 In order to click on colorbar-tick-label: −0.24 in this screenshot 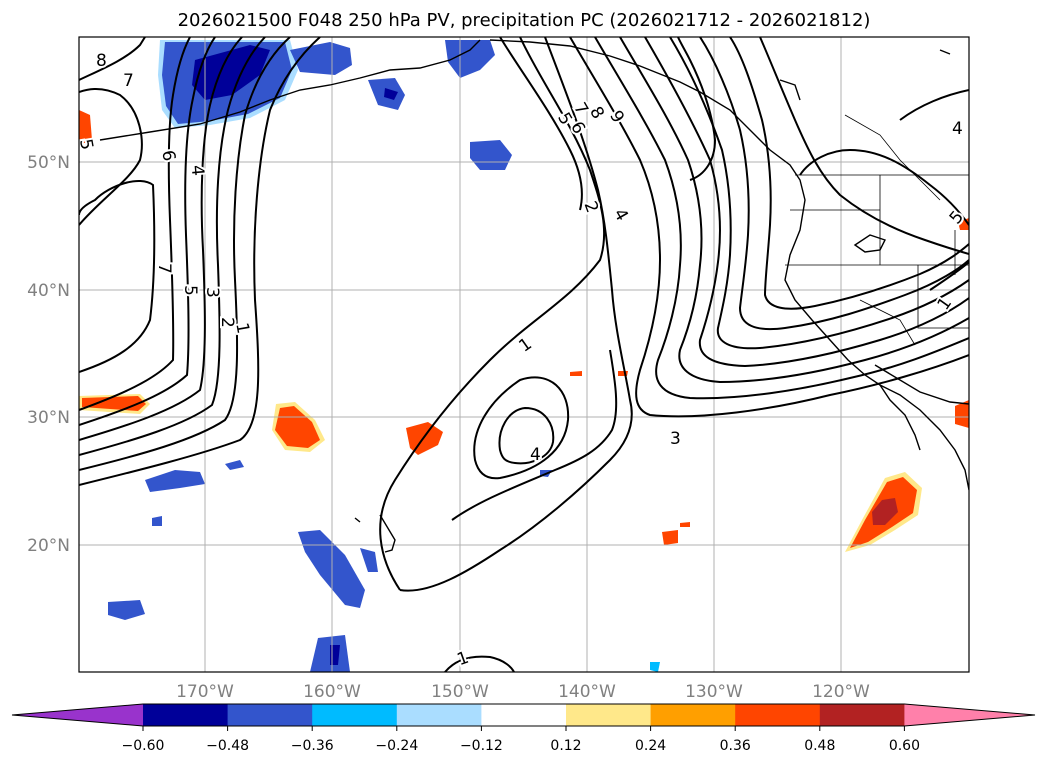, I will do `click(396, 746)`.